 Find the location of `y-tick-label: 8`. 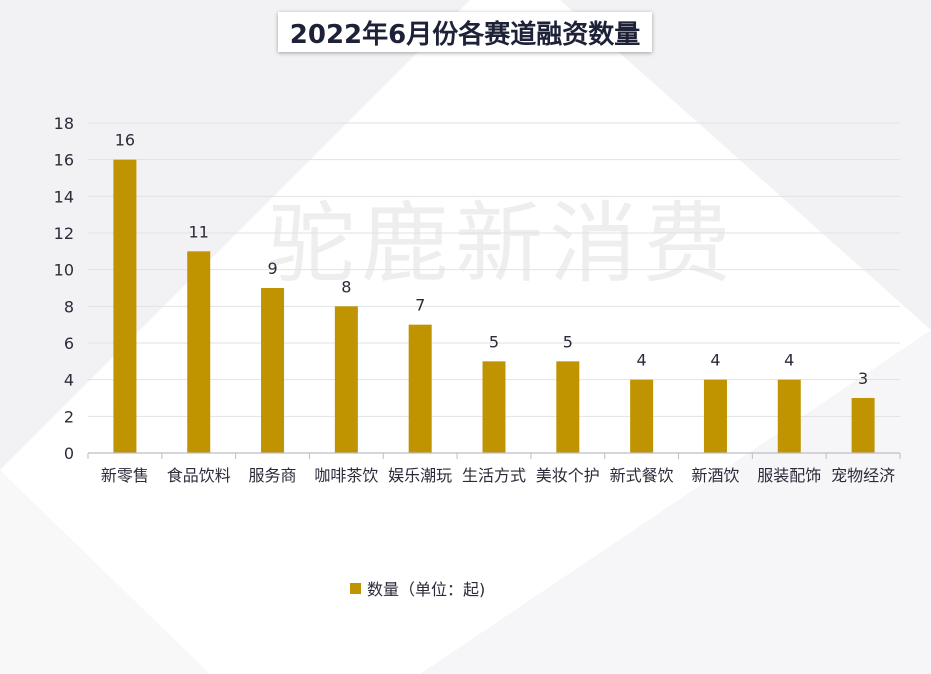

y-tick-label: 8 is located at coordinates (69, 306).